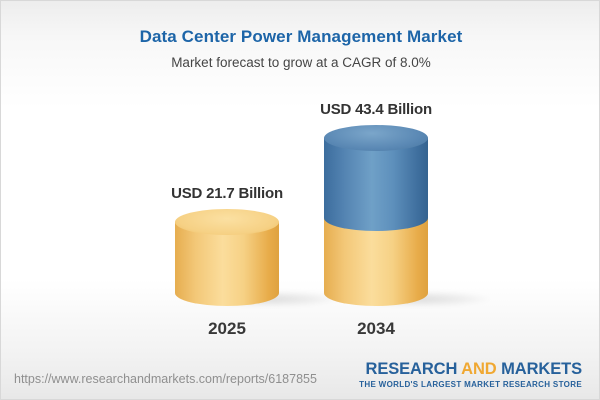 The height and width of the screenshot is (400, 600). What do you see at coordinates (541, 369) in the screenshot?
I see `logo-word-markets: MARKETS` at bounding box center [541, 369].